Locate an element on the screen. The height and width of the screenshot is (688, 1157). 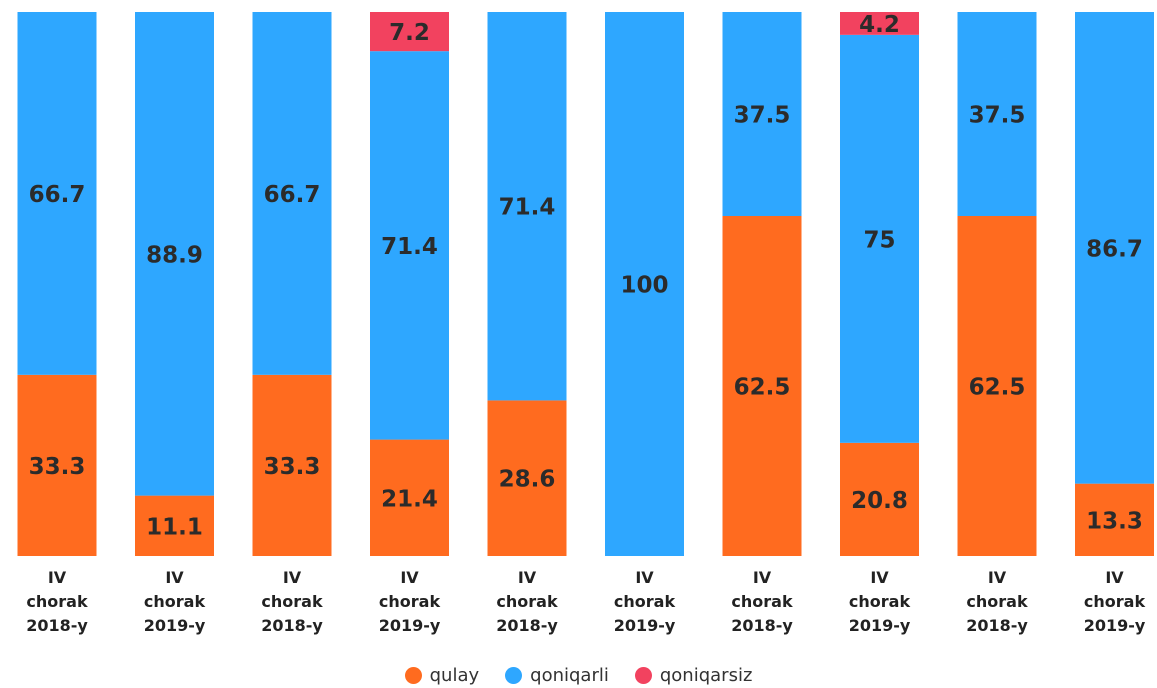
legend-label: qoniqarsiz is located at coordinates (706, 675).